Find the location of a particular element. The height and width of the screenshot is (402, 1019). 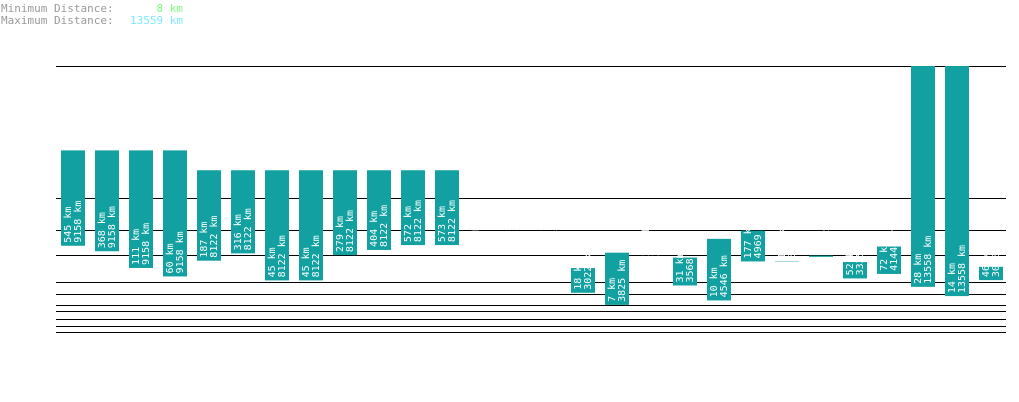

max-distance-label: Maximum Distance: is located at coordinates (57, 20).